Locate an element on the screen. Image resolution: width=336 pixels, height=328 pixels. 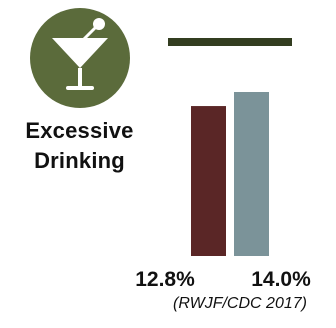
title-line-2: Drinking is located at coordinates (79, 160).